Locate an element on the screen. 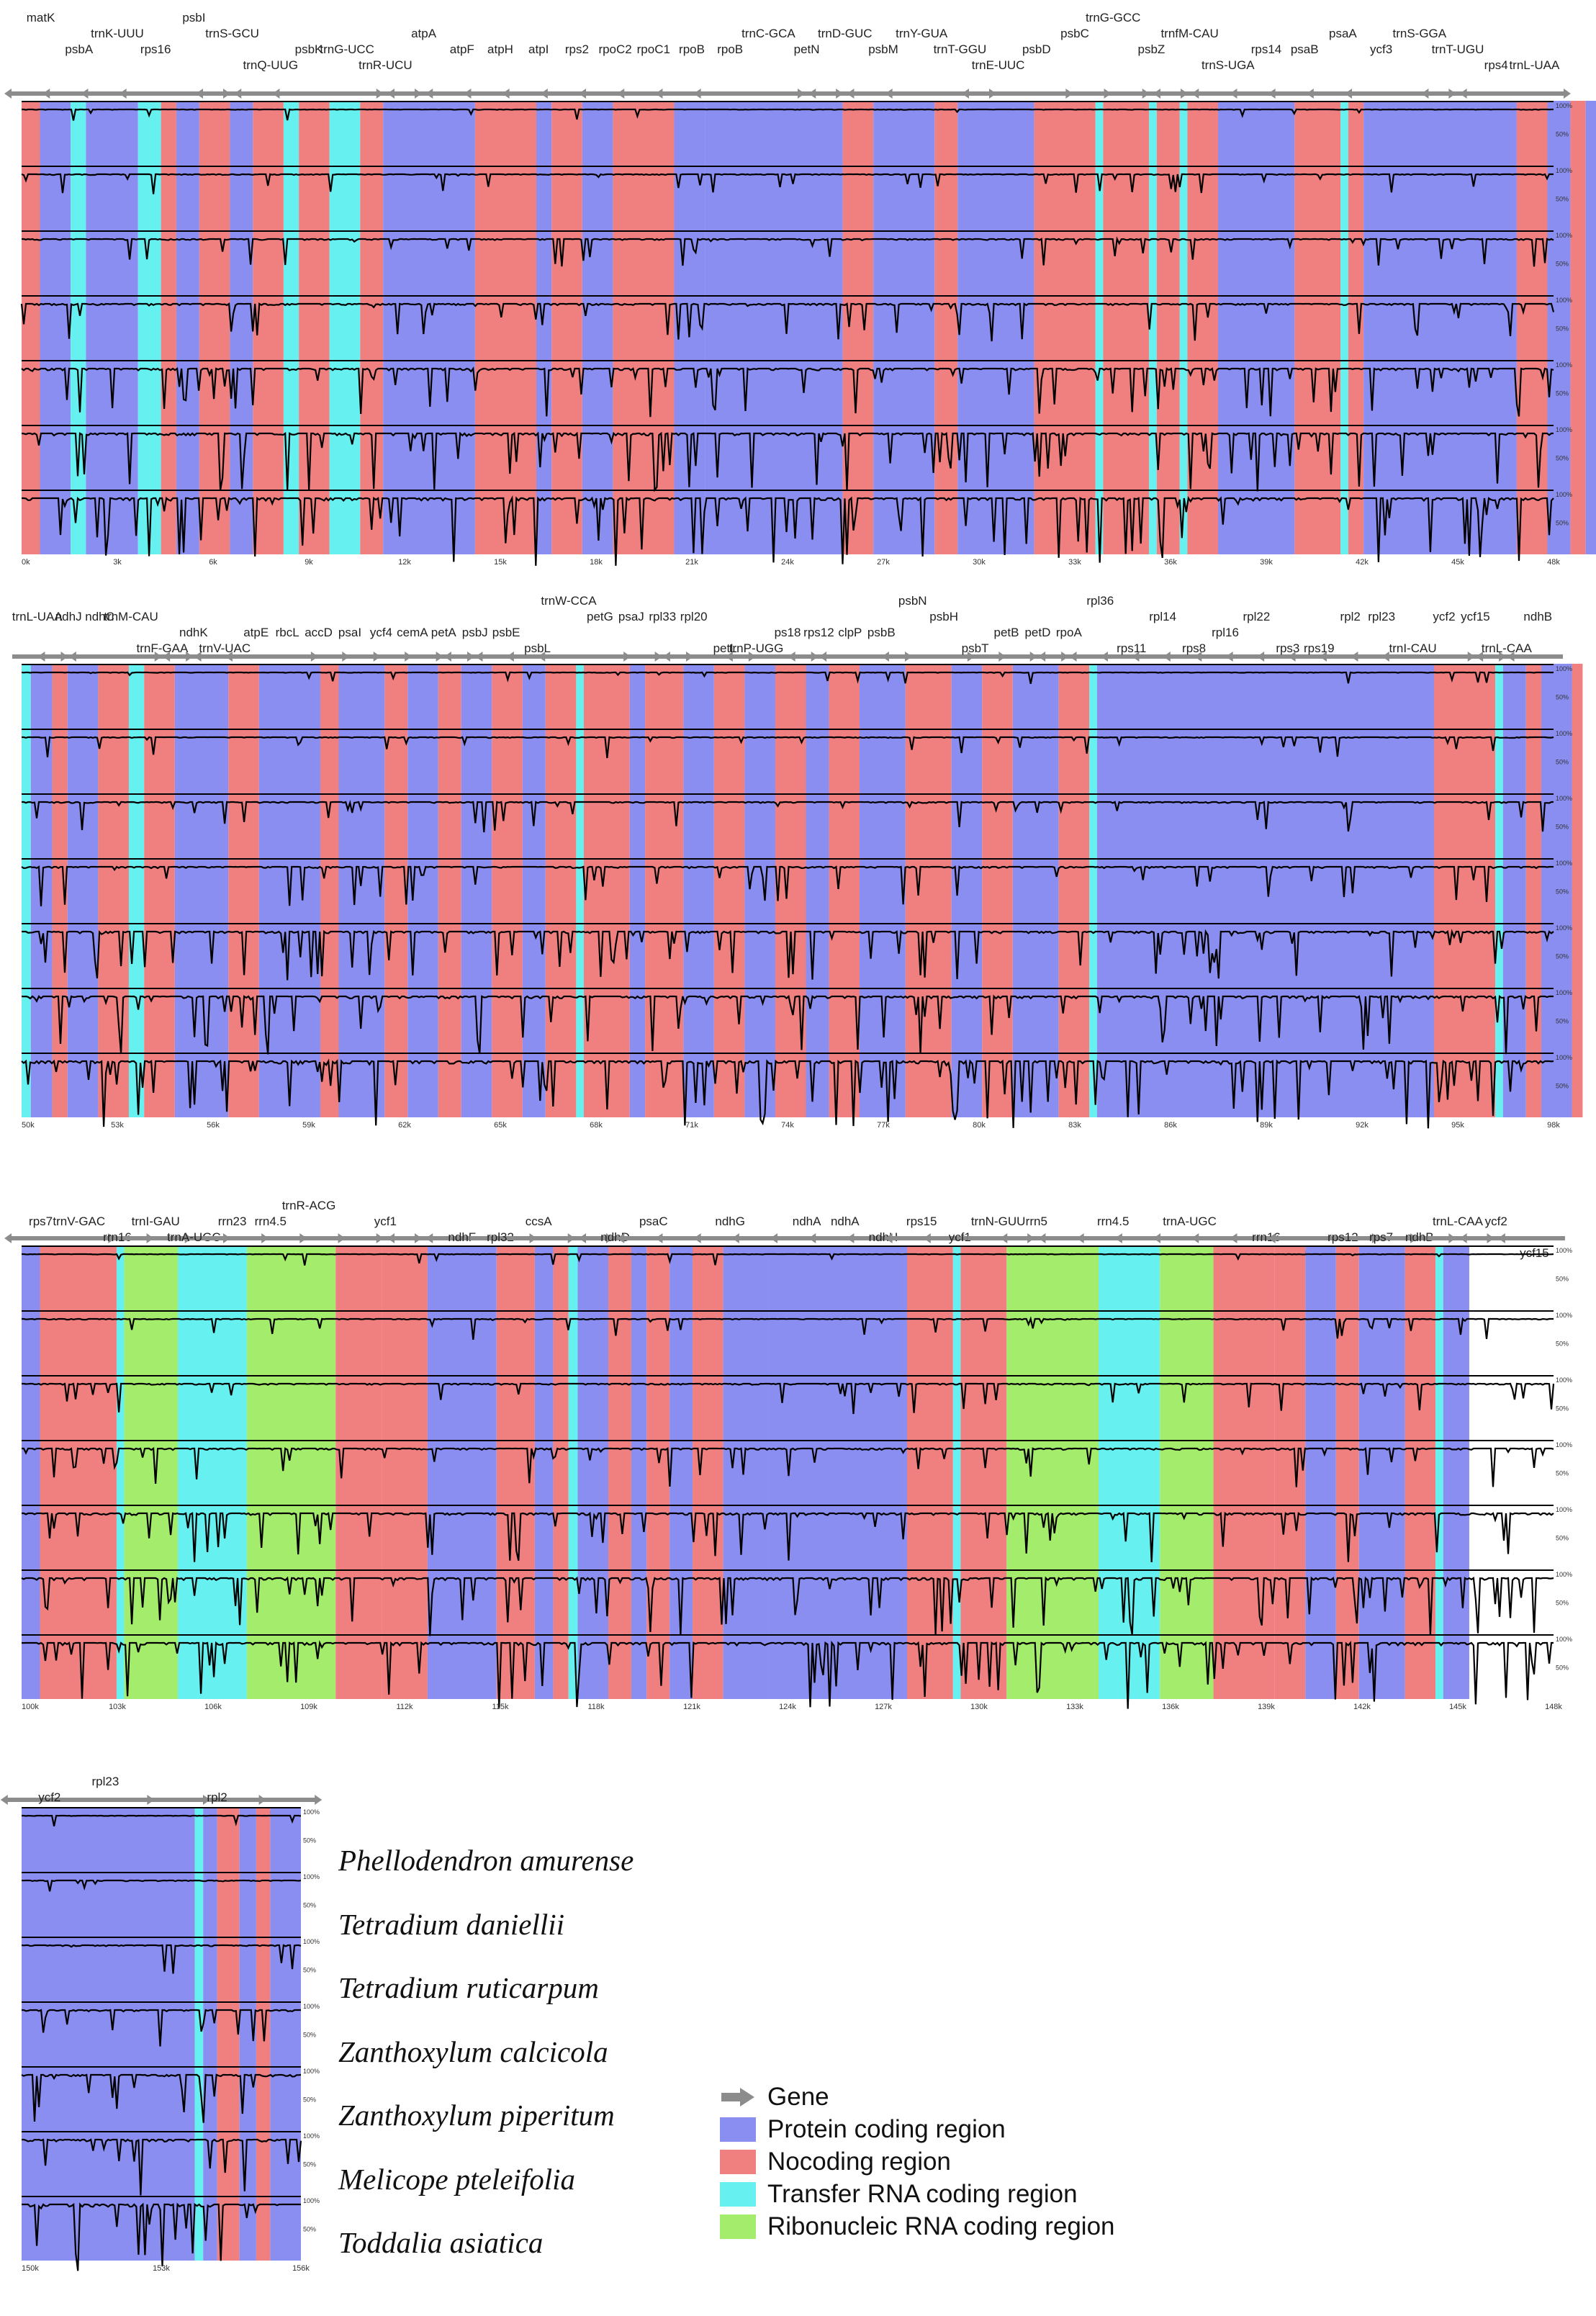 The width and height of the screenshot is (1596, 2316). species-label: Zanthoxylum calcicola is located at coordinates (473, 2051).